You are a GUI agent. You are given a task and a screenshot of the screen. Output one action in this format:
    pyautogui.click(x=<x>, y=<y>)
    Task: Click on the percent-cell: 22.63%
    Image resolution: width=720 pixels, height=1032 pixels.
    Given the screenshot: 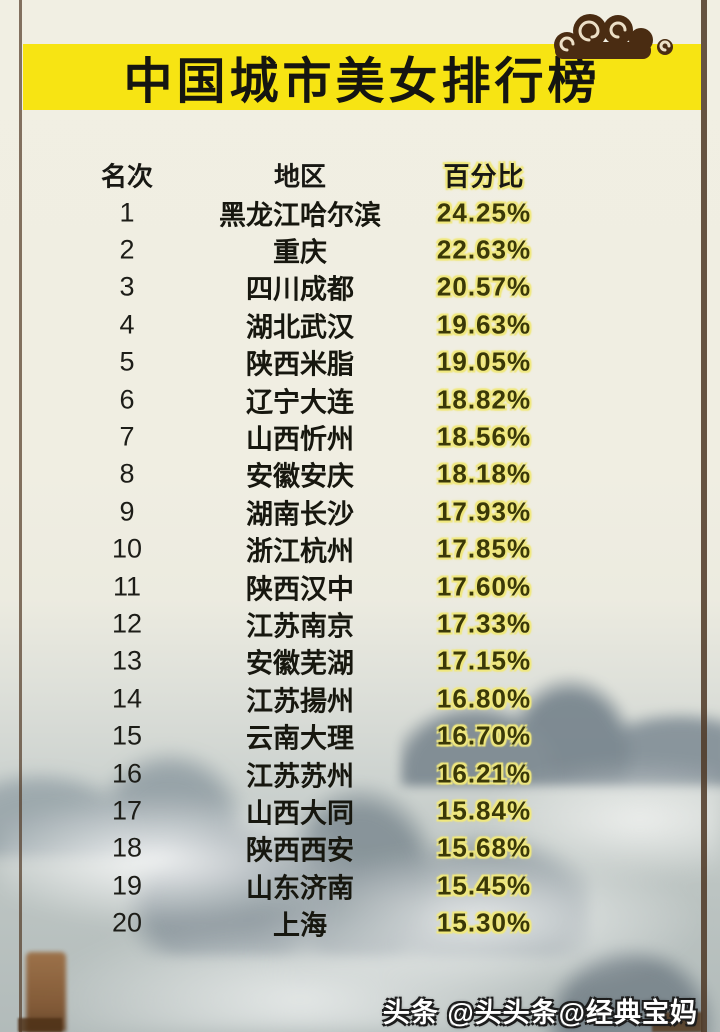 What is the action you would take?
    pyautogui.click(x=484, y=249)
    